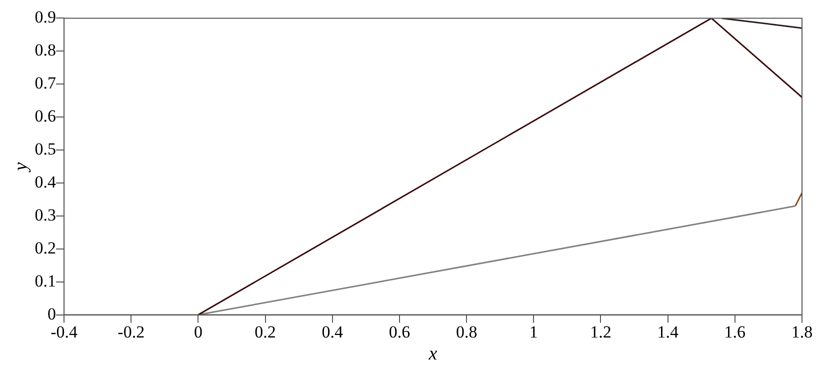  I want to click on y-tick-label: 0.4, so click(45, 182).